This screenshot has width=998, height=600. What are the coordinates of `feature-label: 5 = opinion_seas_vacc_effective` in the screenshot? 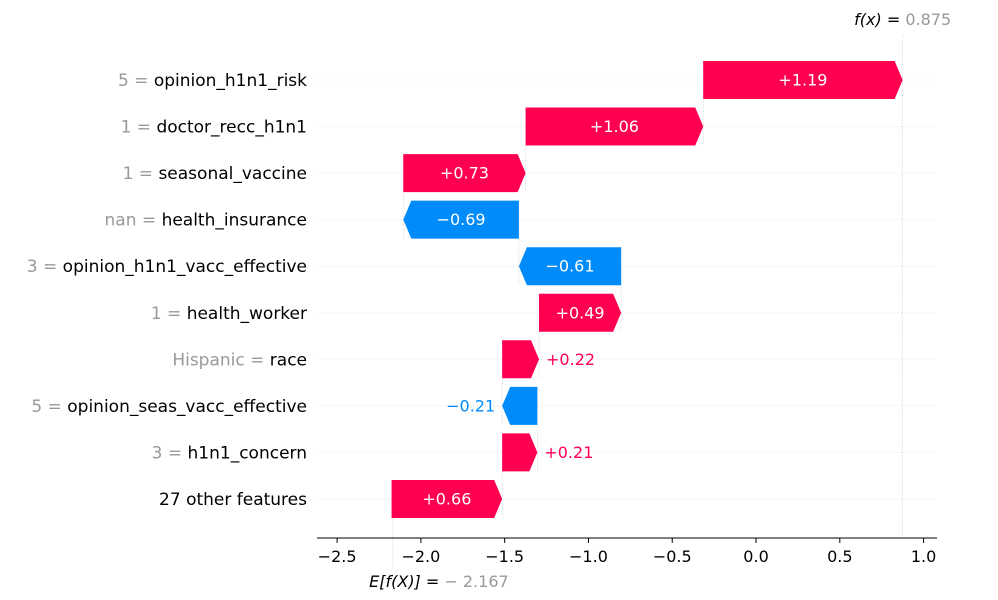 It's located at (169, 407).